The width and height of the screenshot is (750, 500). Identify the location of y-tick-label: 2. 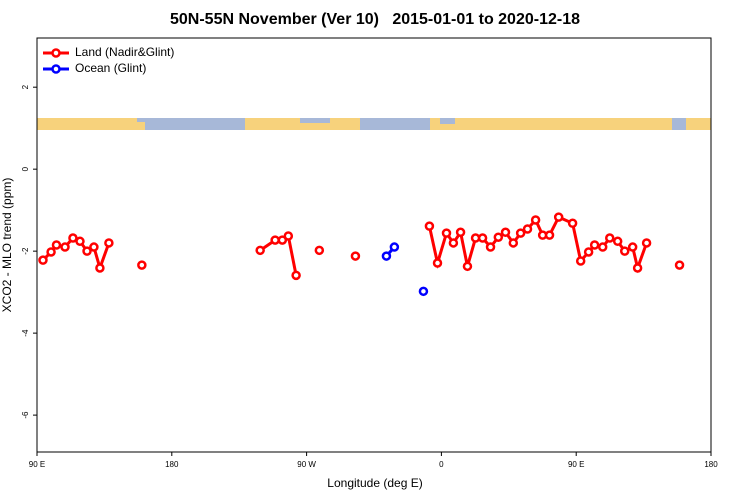
(25, 86).